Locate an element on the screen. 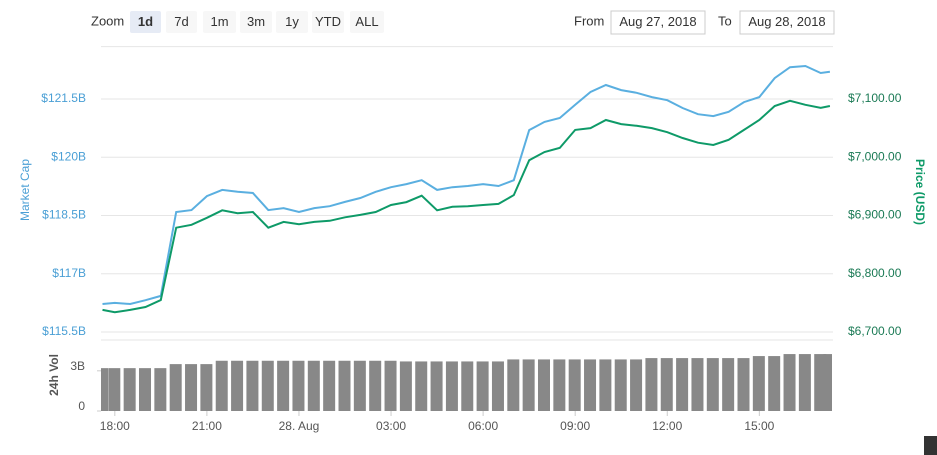 The width and height of the screenshot is (937, 455). zoom-button-label: 1m is located at coordinates (219, 21).